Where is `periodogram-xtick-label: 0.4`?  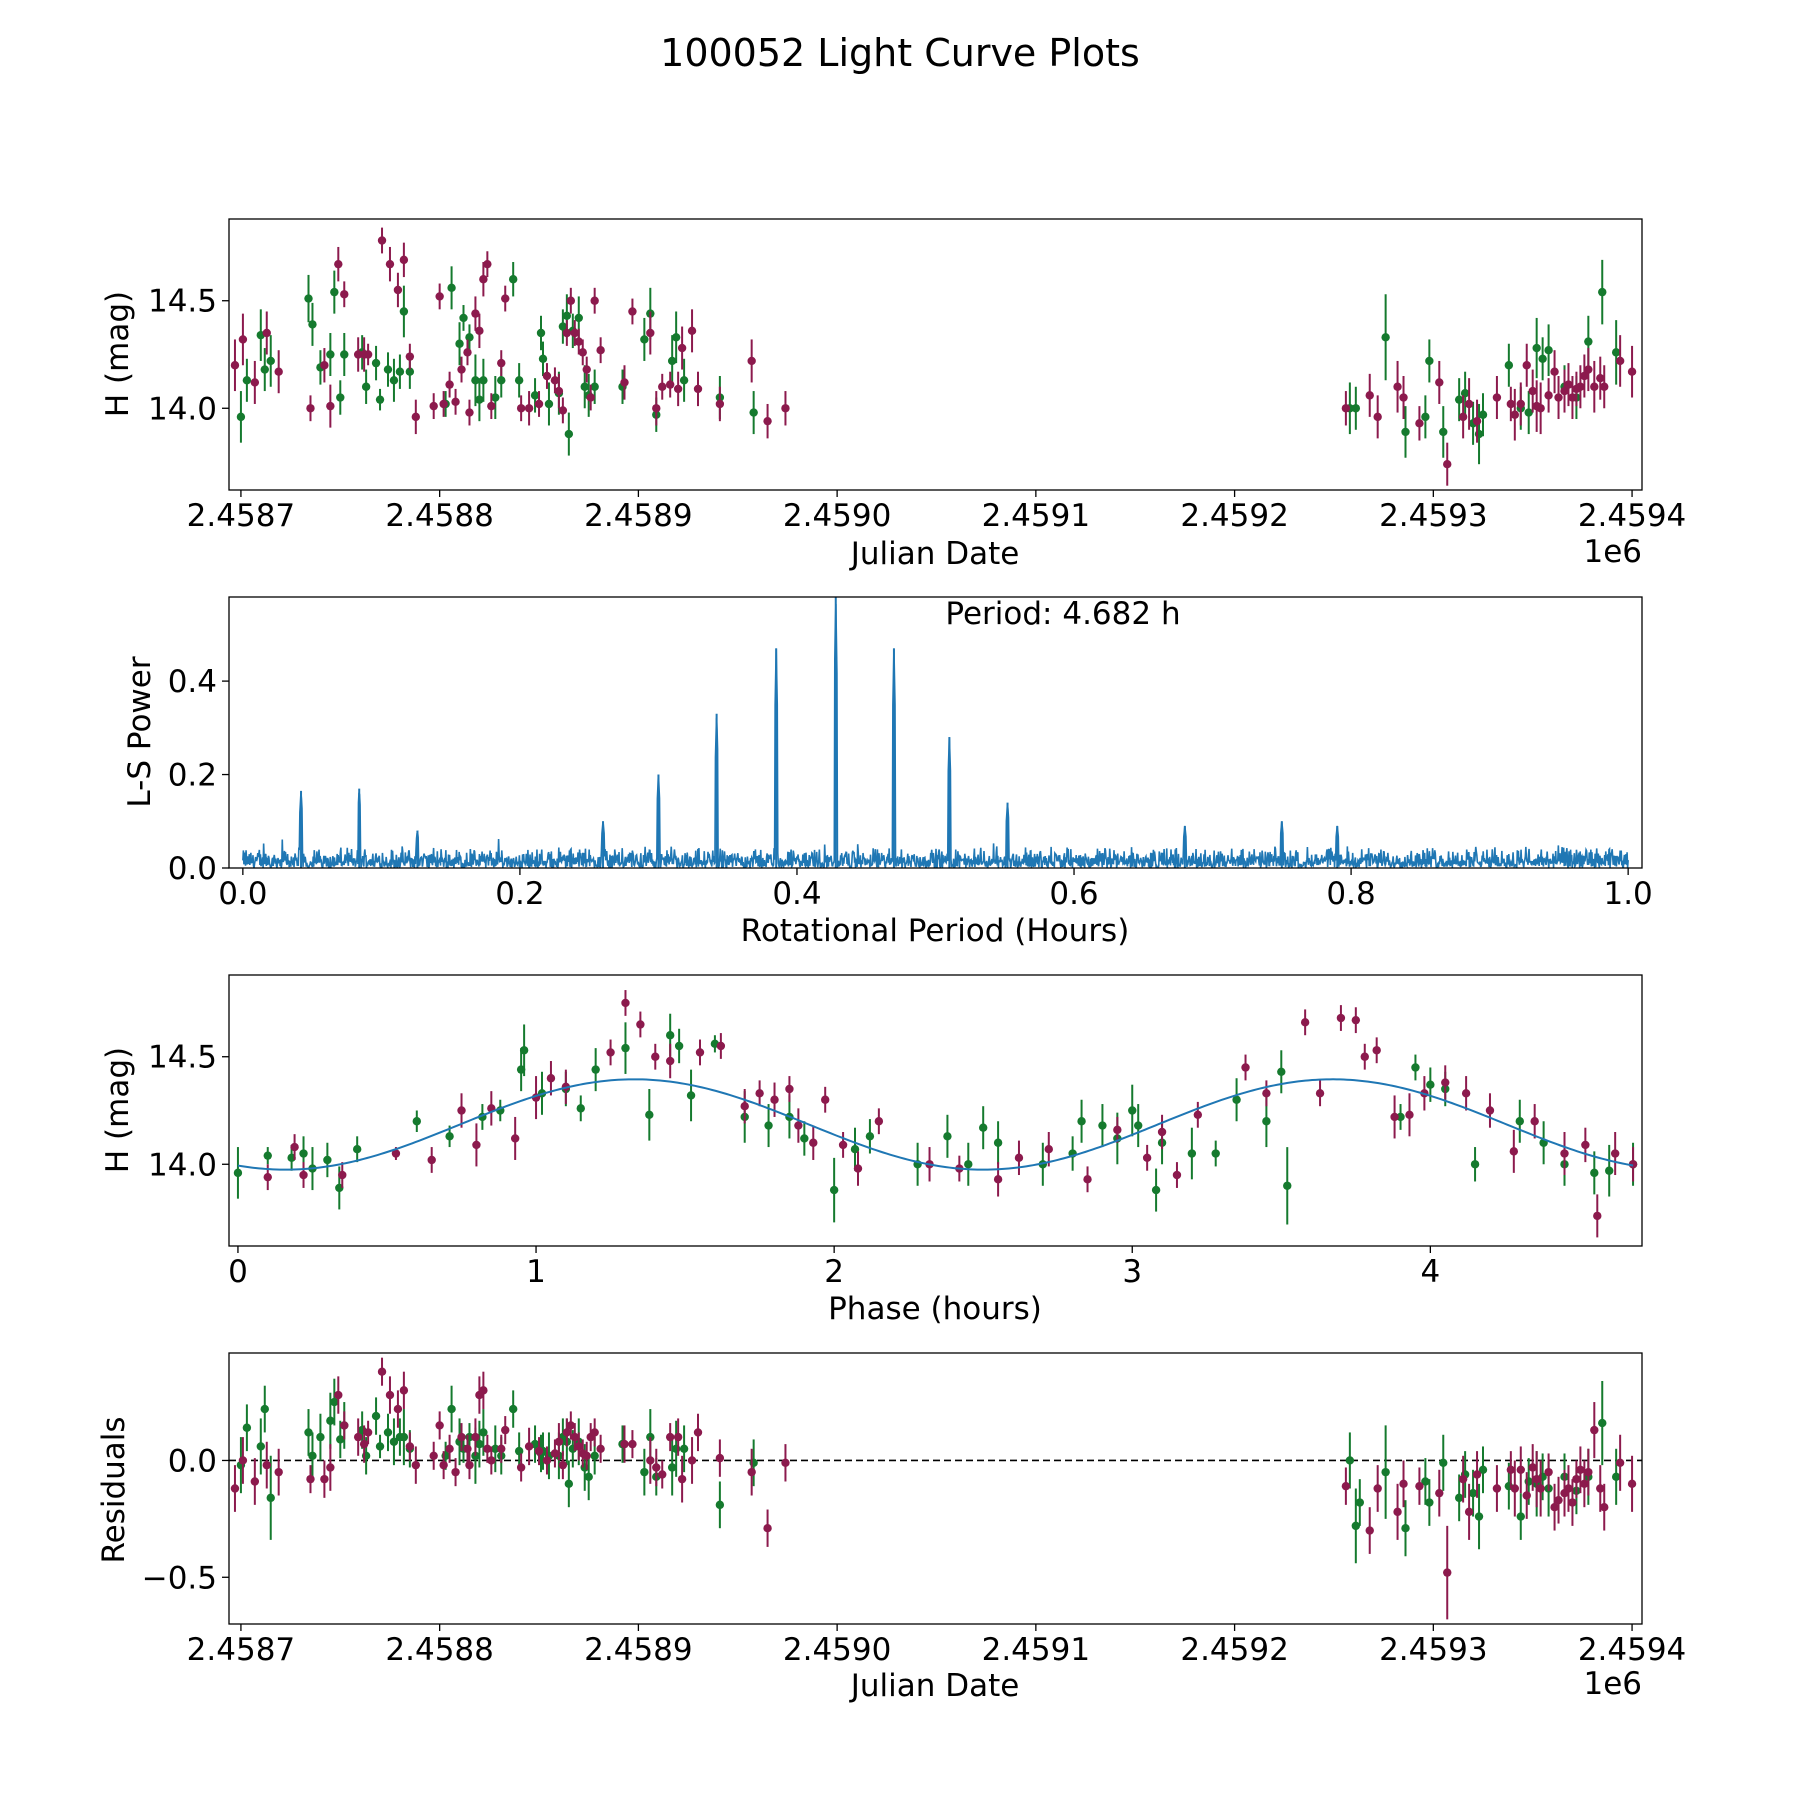
periodogram-xtick-label: 0.4 is located at coordinates (796, 894).